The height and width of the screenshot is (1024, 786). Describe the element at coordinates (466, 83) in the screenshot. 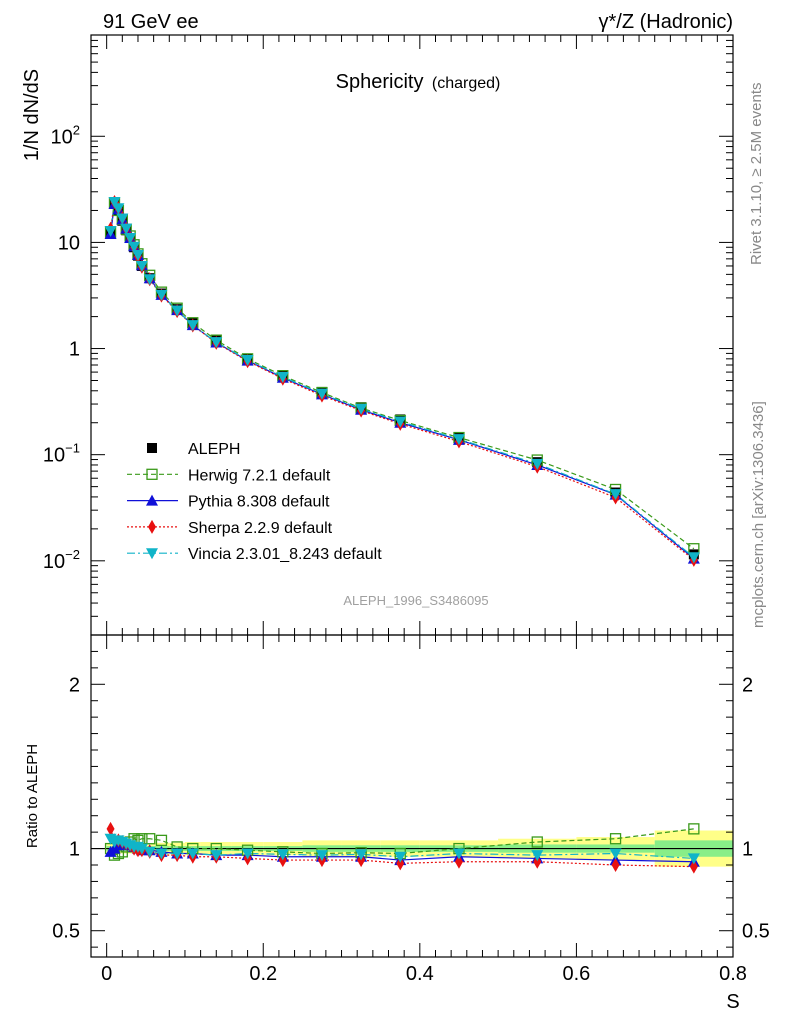

I see `chart-title-suffix: (charged)` at that location.